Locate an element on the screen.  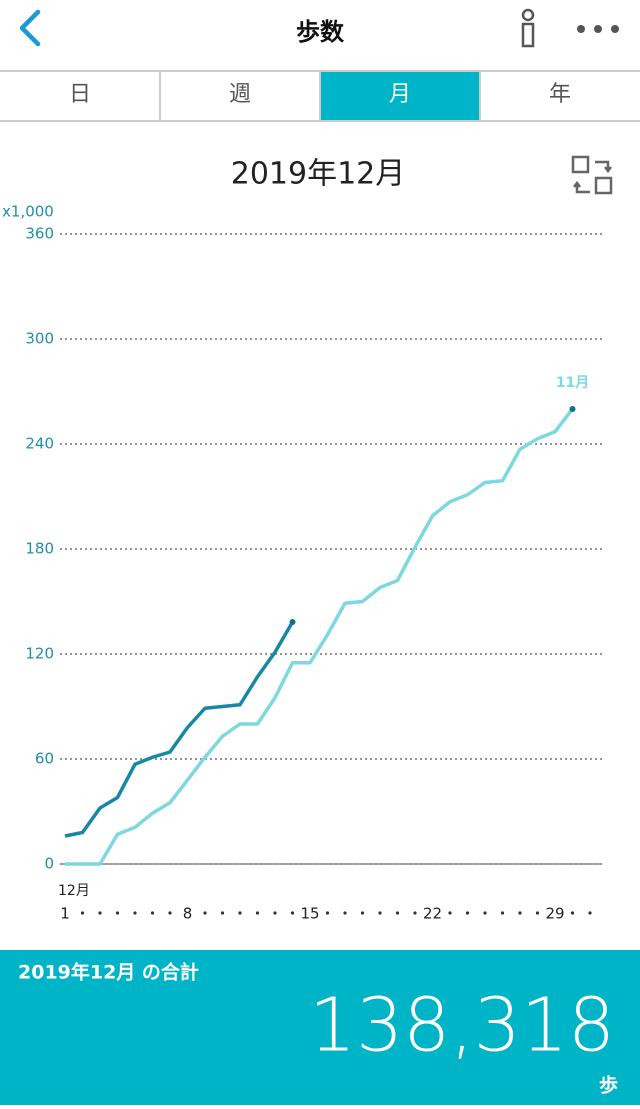
y-tick-label: 240 is located at coordinates (39, 444).